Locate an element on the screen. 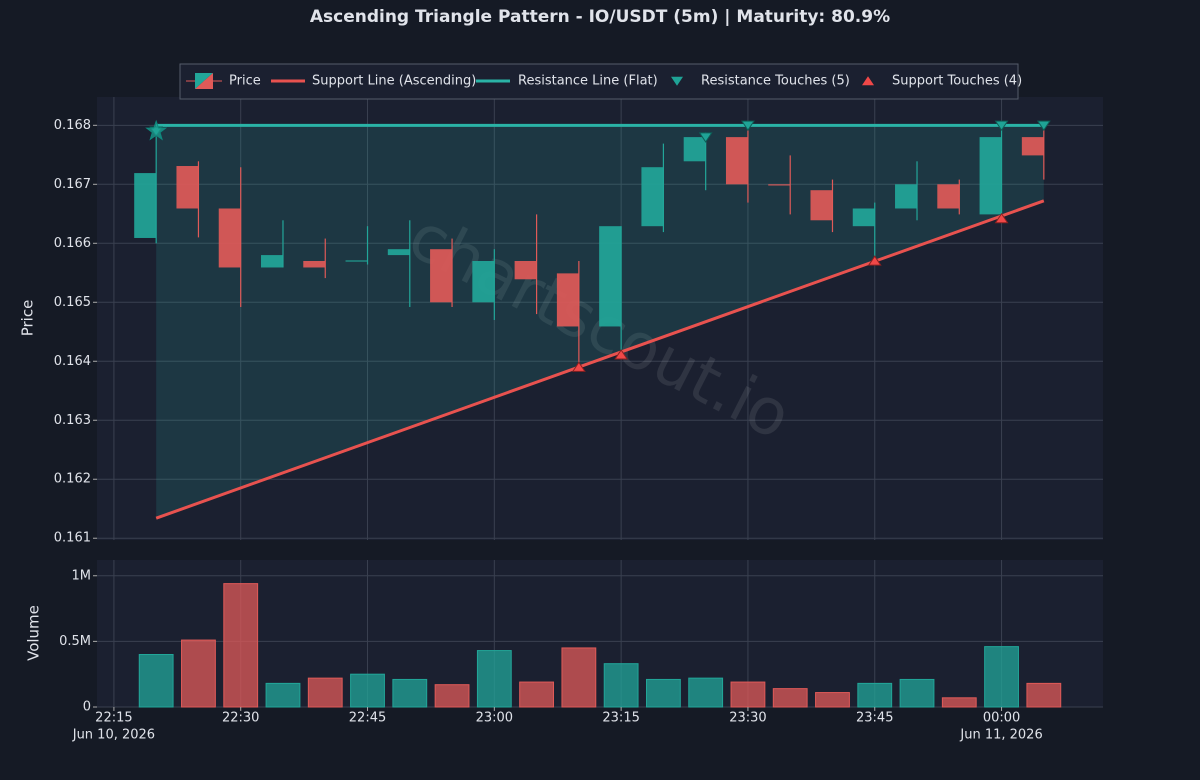 The width and height of the screenshot is (1200, 780). y-tick-label: 0.164 is located at coordinates (72, 361).